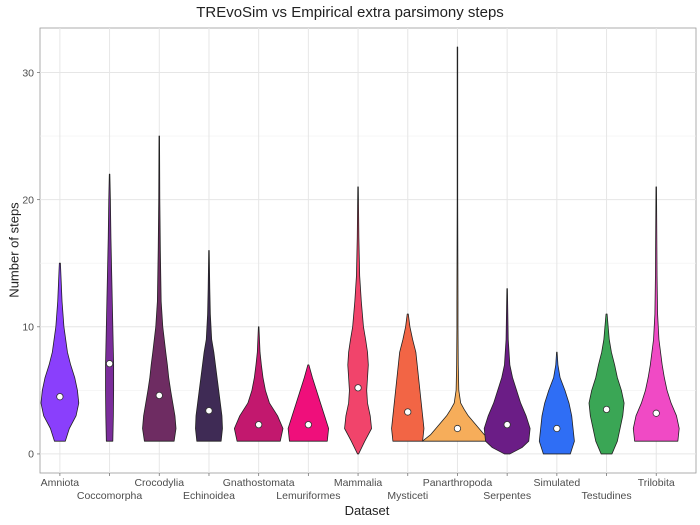  Describe the element at coordinates (209, 346) in the screenshot. I see `violin-echinoidea` at that location.